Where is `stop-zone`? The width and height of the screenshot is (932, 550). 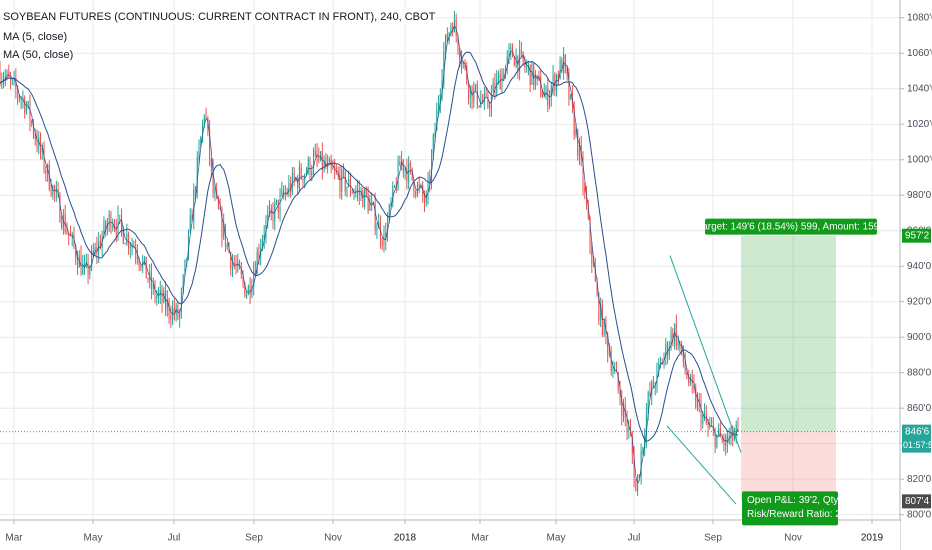 stop-zone is located at coordinates (788, 466).